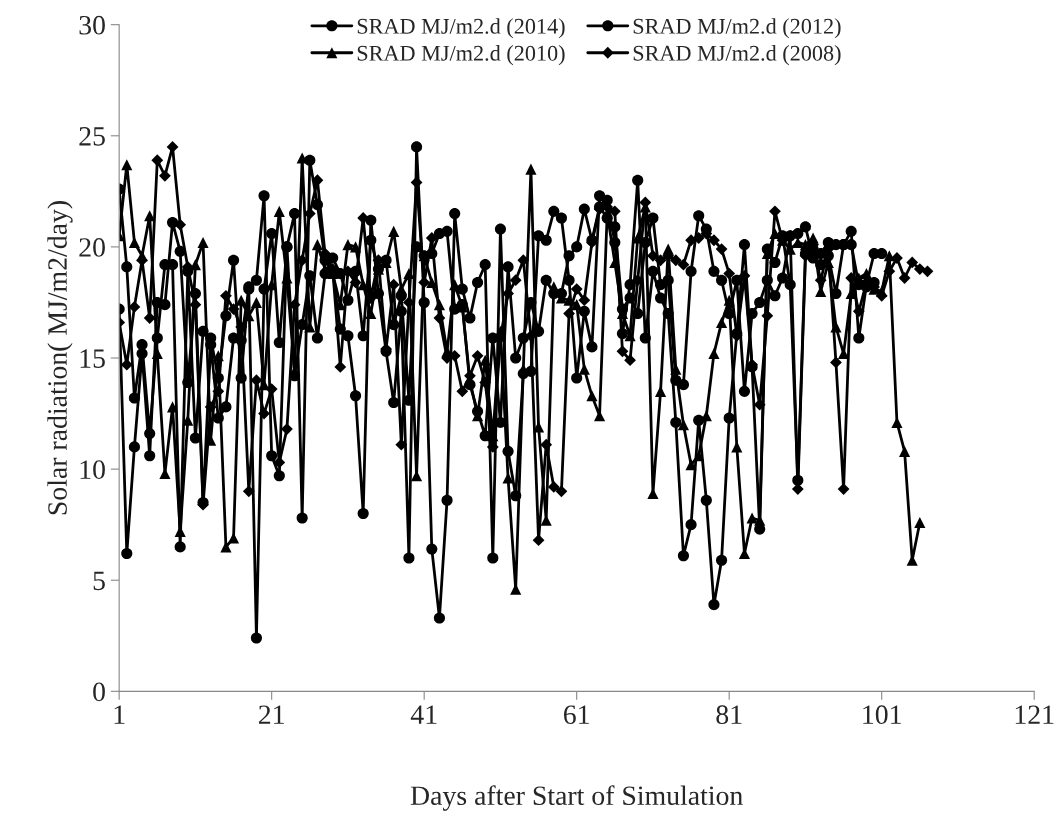 This screenshot has width=1064, height=823. Describe the element at coordinates (461, 28) in the screenshot. I see `legend-label: SRAD MJ/m2.d (2014)` at that location.